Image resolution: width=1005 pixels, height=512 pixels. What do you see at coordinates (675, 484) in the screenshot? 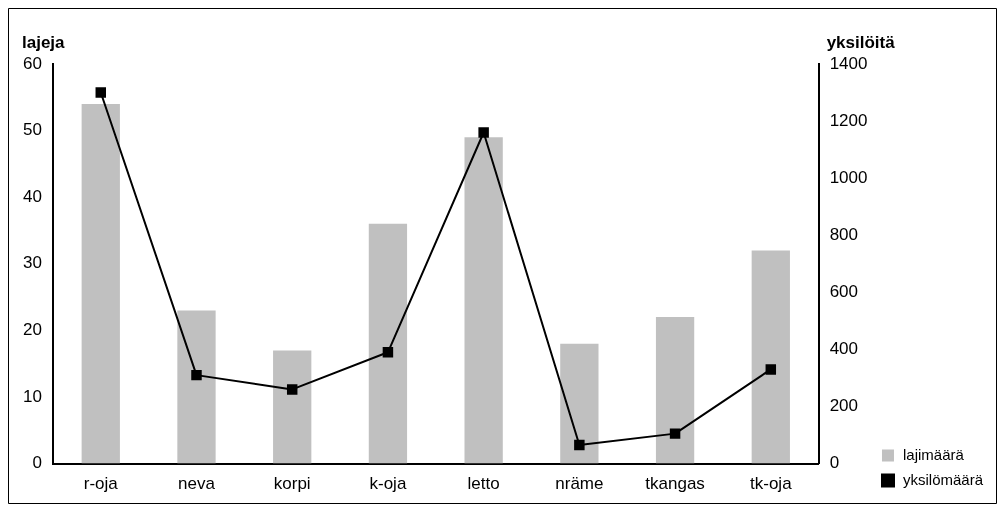
I see `x-tick-label: tkangas` at bounding box center [675, 484].